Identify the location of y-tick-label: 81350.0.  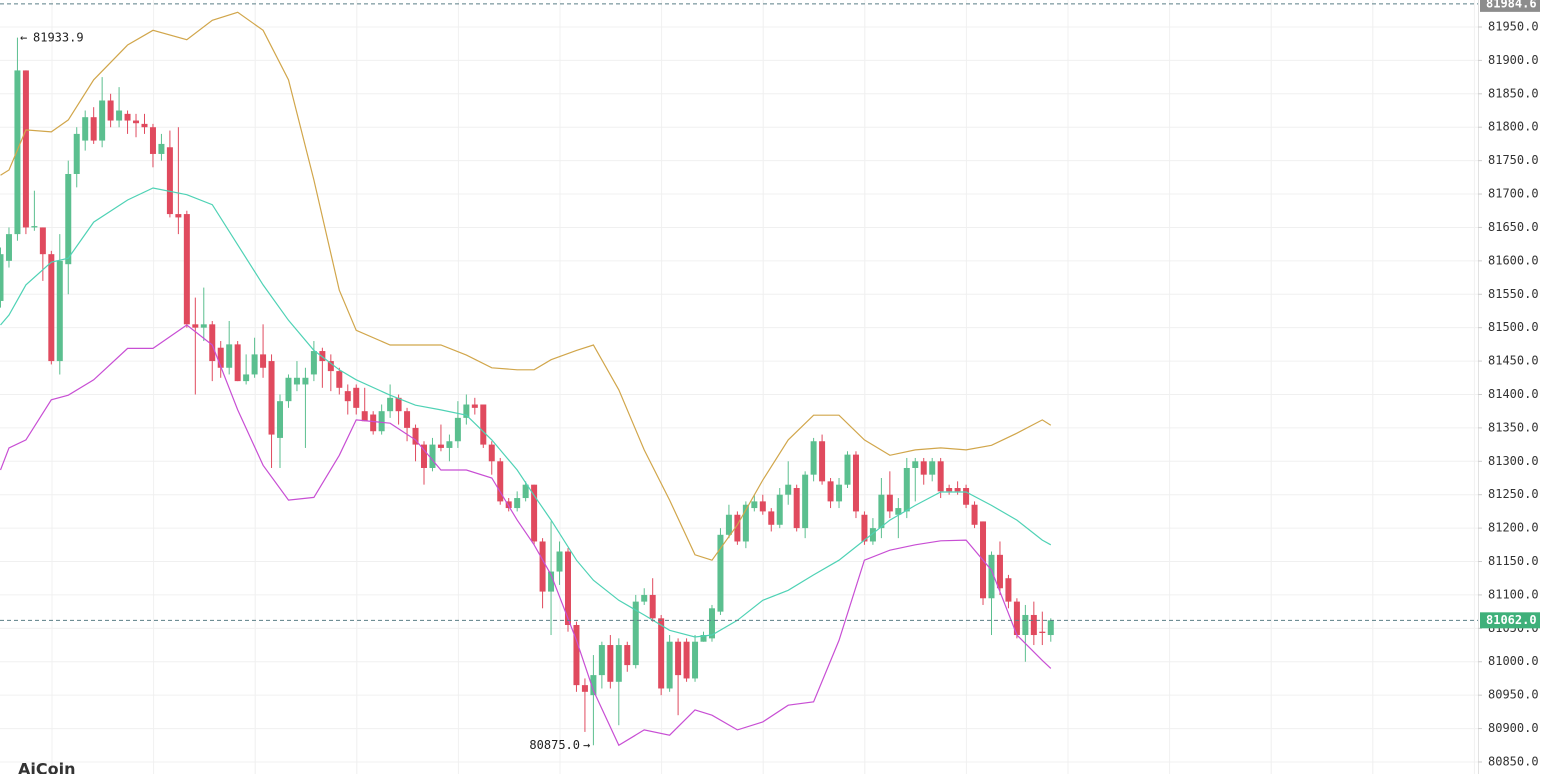
(1513, 427).